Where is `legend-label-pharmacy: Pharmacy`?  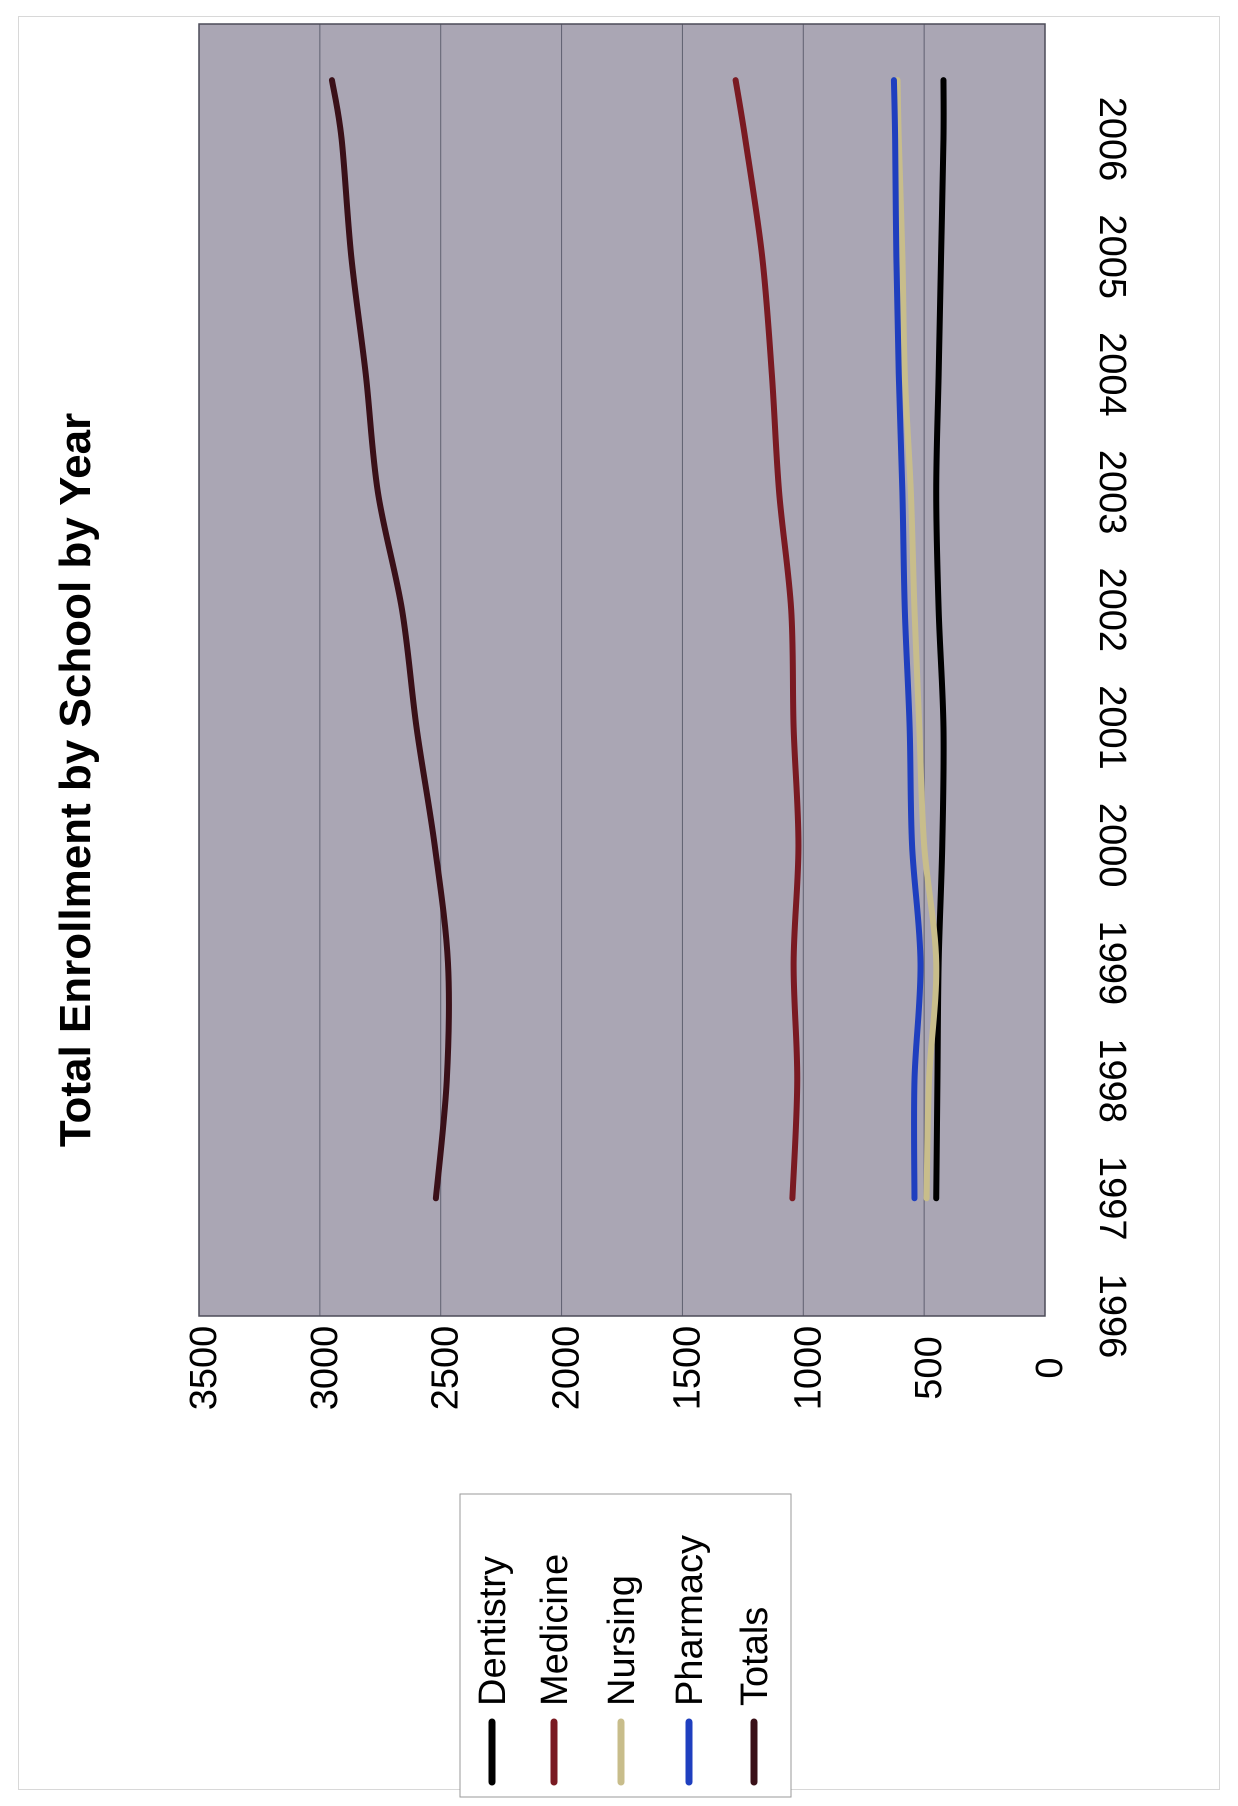 legend-label-pharmacy: Pharmacy is located at coordinates (690, 1620).